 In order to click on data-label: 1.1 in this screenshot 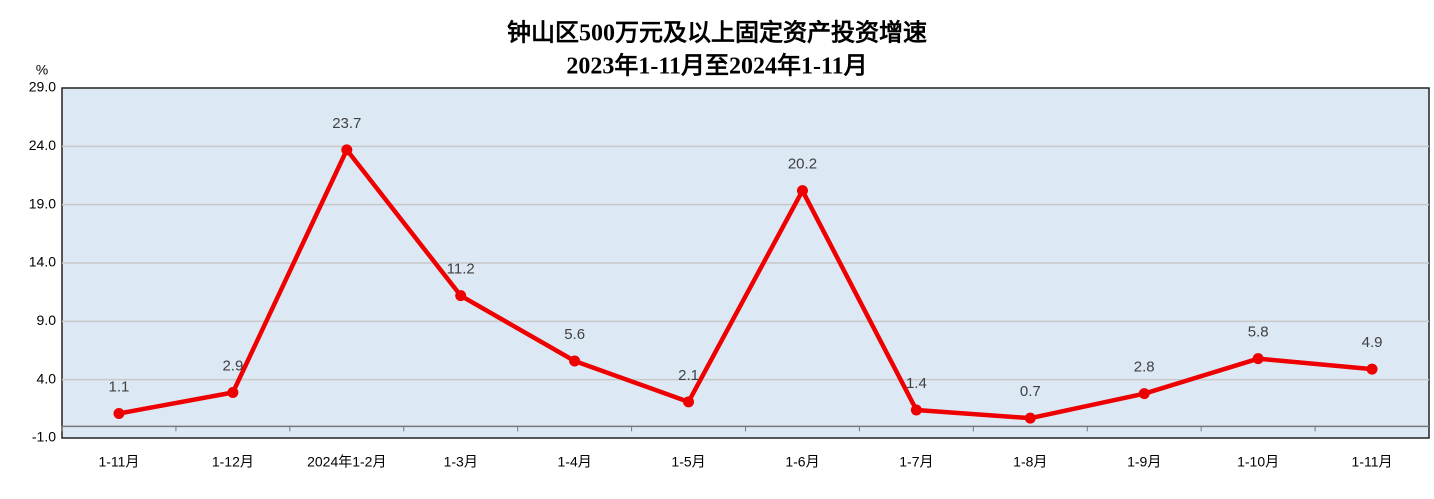, I will do `click(119, 386)`.